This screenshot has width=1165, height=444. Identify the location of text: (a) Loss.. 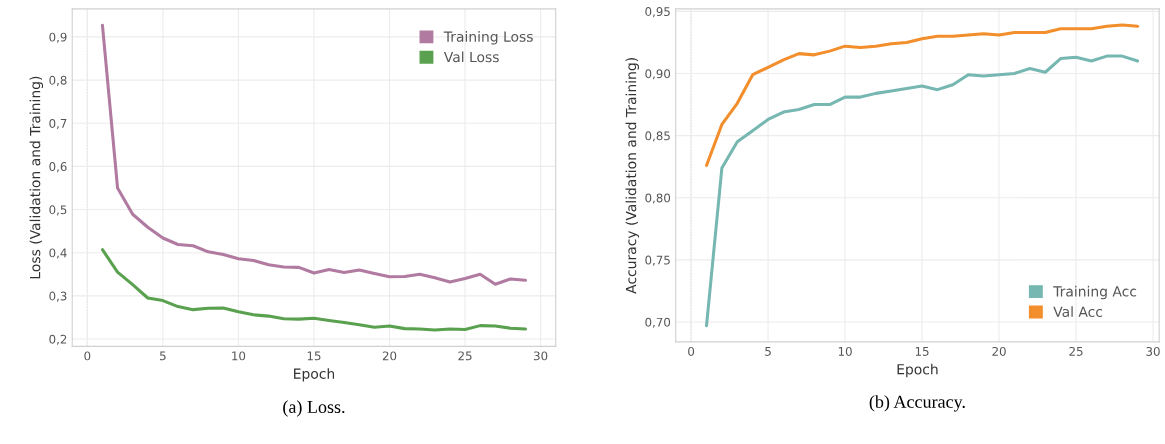
(314, 408).